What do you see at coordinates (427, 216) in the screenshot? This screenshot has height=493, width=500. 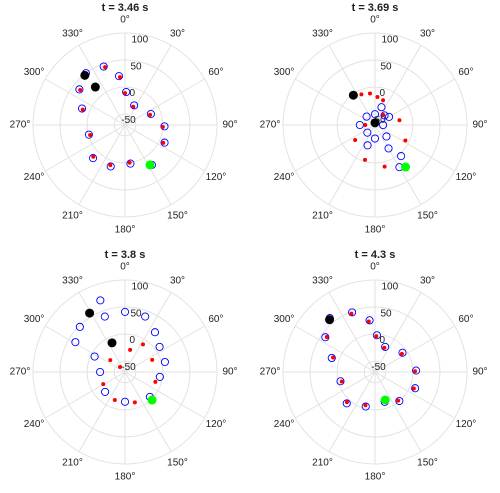 I see `angle-tick-label: 150°` at bounding box center [427, 216].